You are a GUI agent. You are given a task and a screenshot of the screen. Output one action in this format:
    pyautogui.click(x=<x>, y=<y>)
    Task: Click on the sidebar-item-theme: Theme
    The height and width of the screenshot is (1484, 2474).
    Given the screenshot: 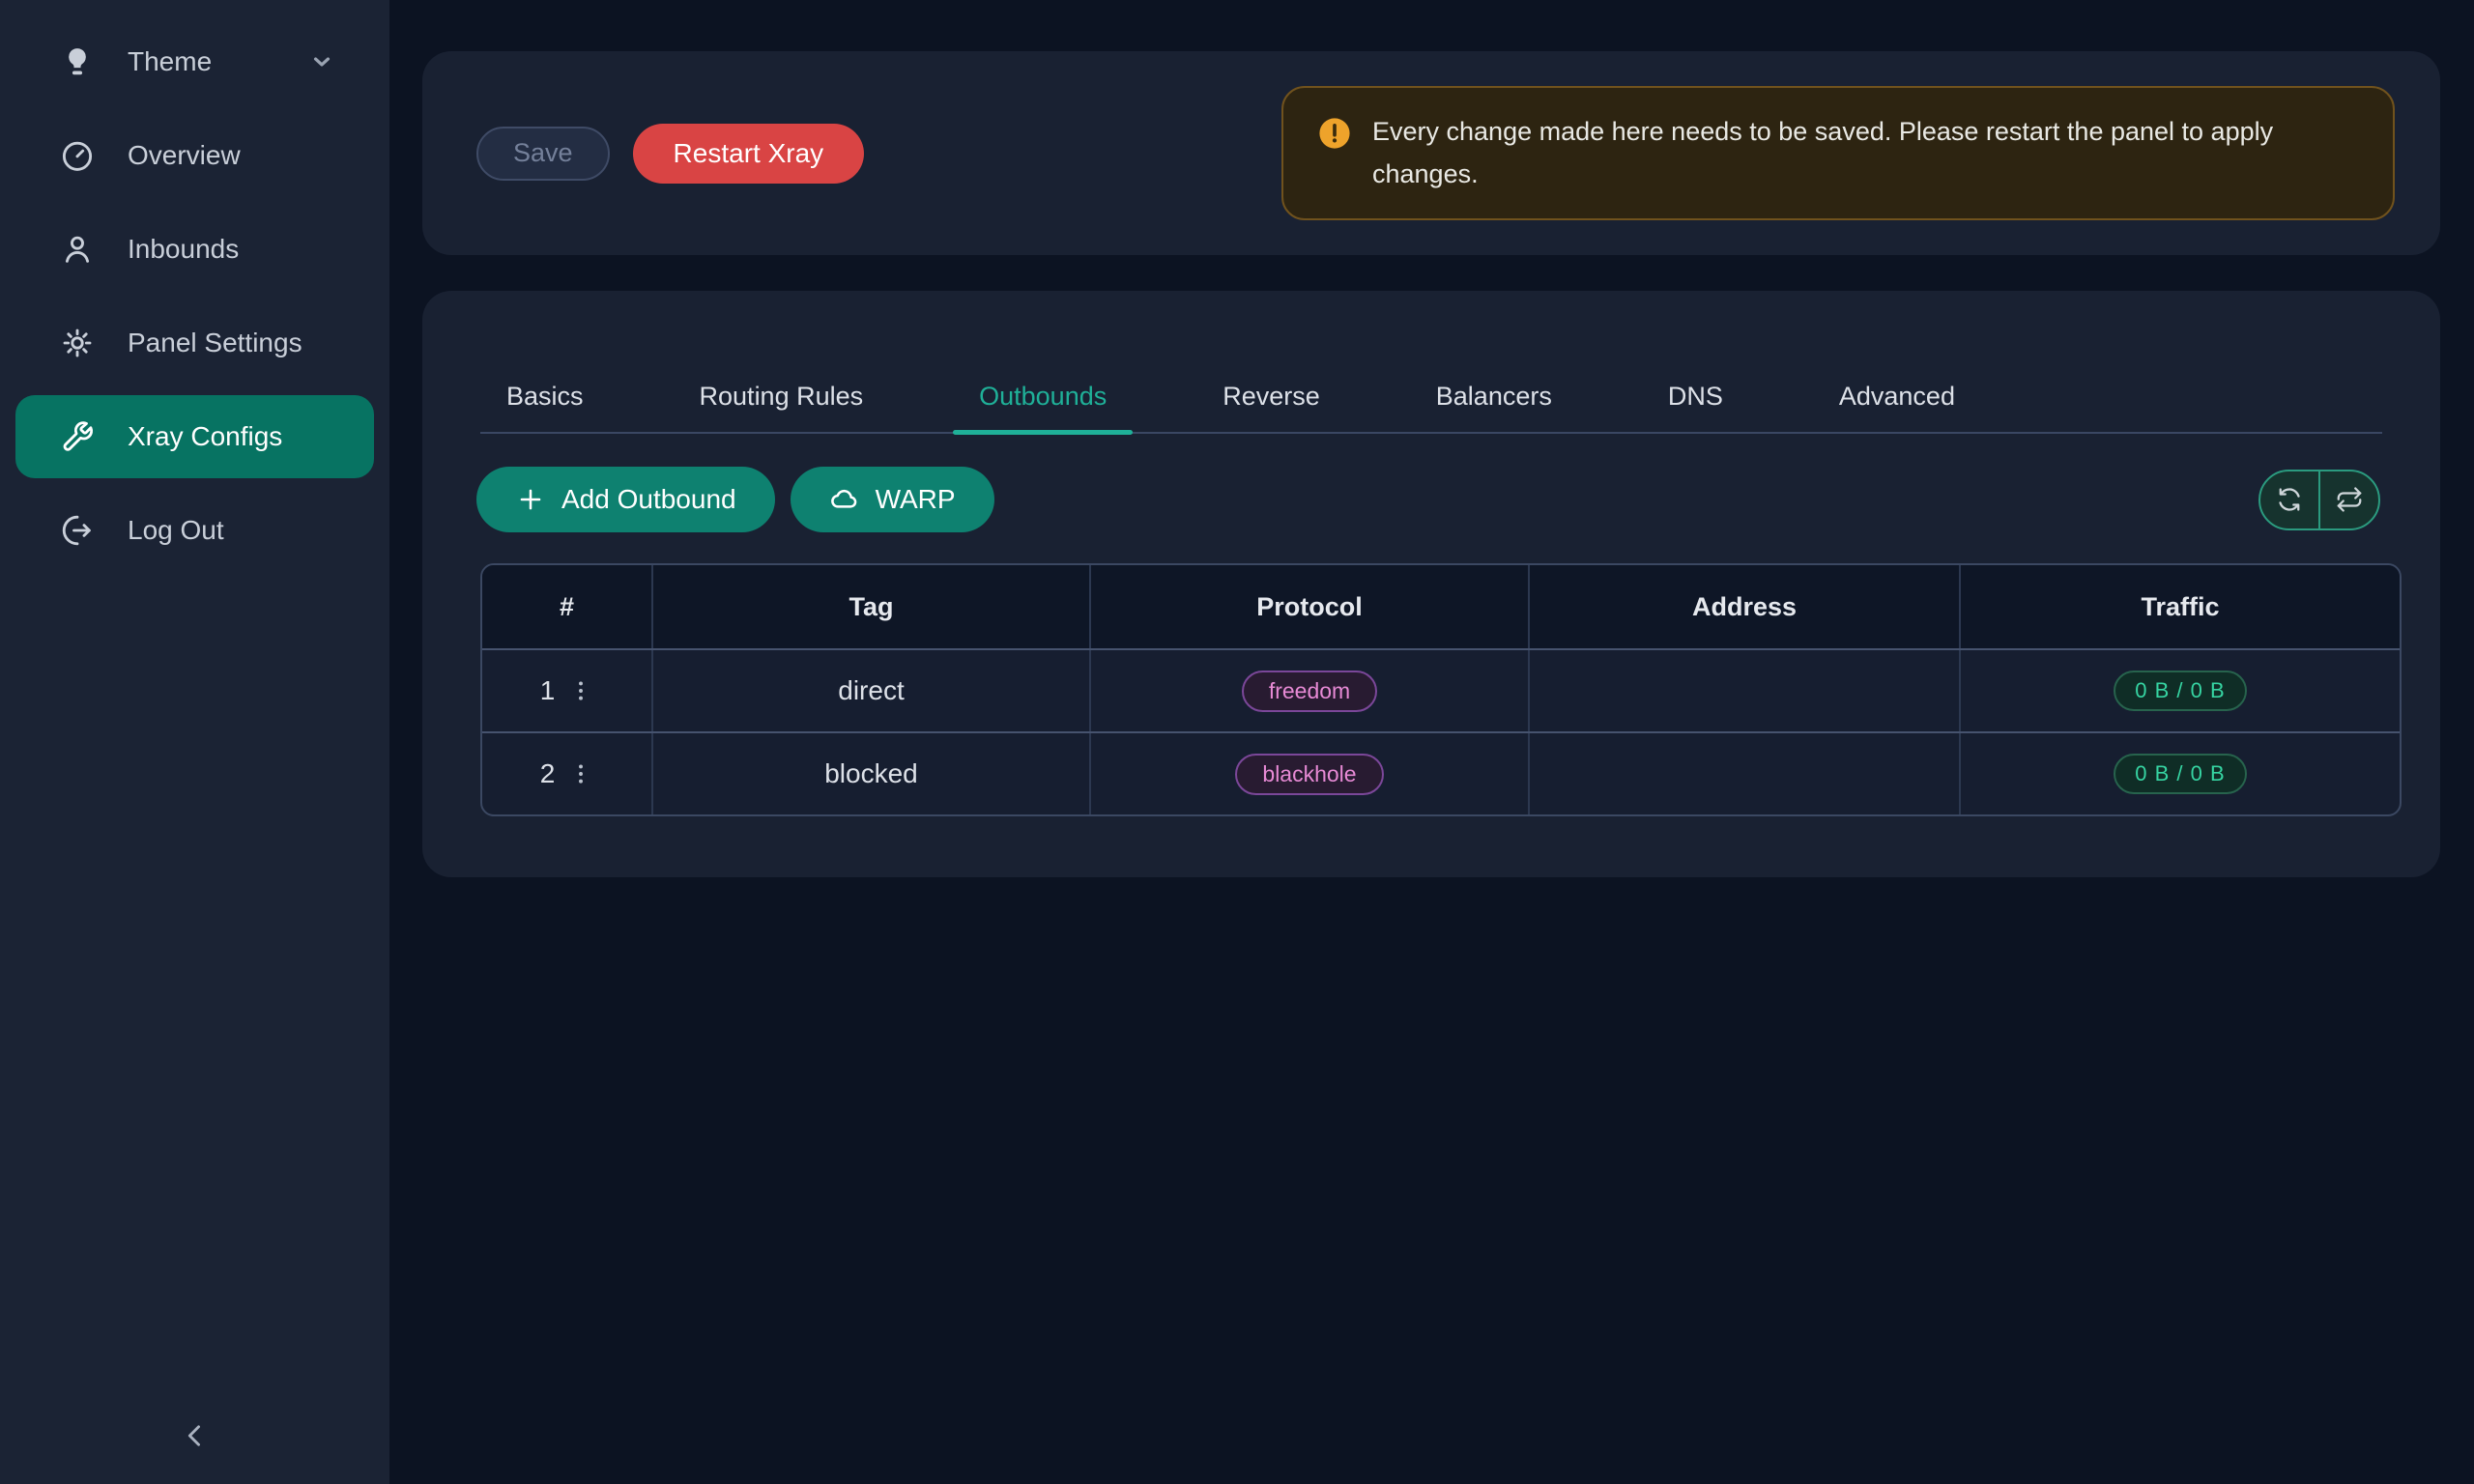 What is the action you would take?
    pyautogui.click(x=194, y=61)
    